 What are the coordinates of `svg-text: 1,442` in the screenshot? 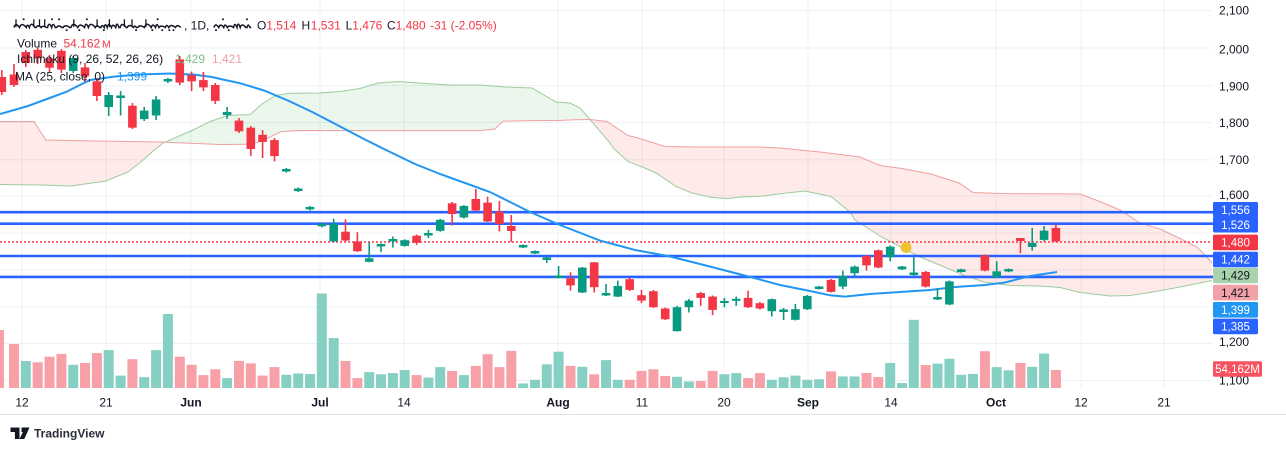 It's located at (1235, 261).